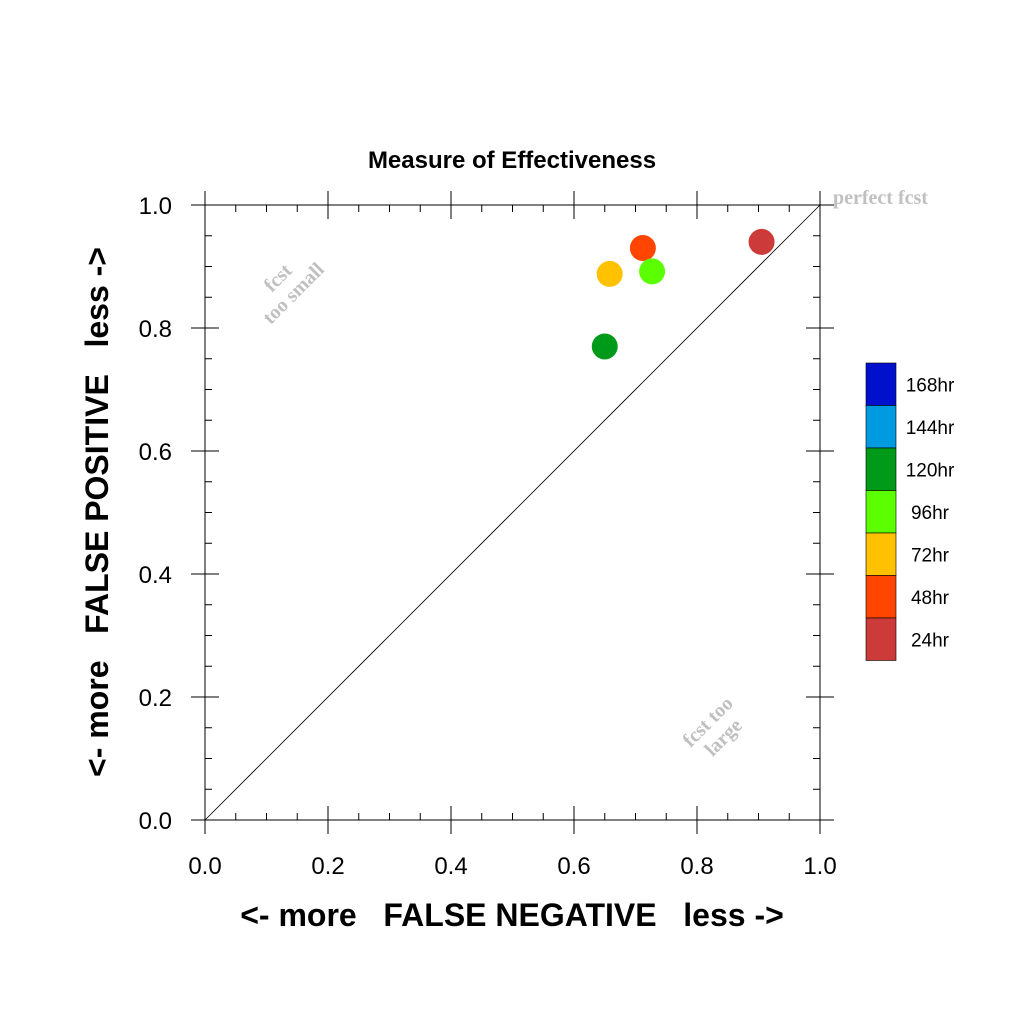  I want to click on y-tick-label: 0.6, so click(155, 452).